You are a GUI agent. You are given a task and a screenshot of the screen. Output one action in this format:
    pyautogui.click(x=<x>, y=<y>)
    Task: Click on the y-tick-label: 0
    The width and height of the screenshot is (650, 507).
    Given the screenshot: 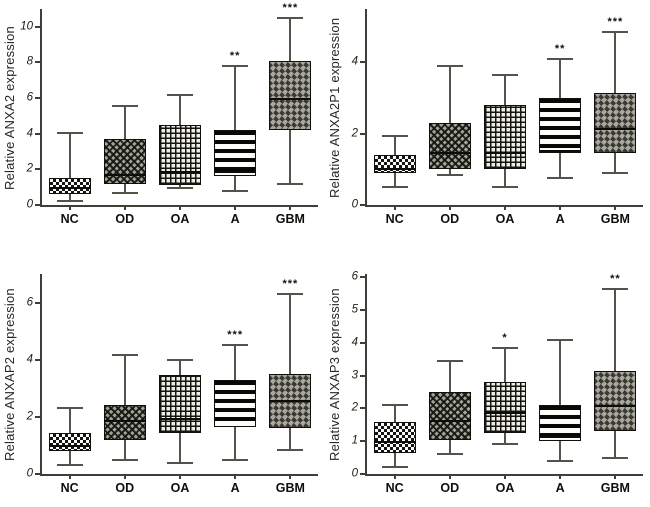 What is the action you would take?
    pyautogui.click(x=354, y=473)
    